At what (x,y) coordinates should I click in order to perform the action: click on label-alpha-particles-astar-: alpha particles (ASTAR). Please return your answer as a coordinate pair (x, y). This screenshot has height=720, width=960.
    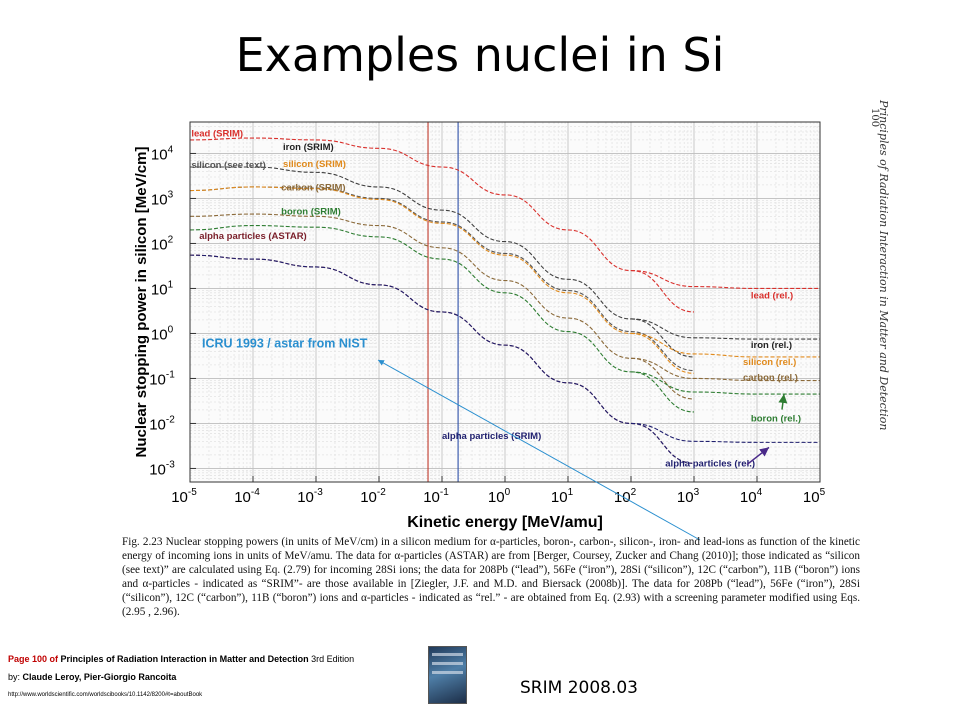
    Looking at the image, I should click on (253, 236).